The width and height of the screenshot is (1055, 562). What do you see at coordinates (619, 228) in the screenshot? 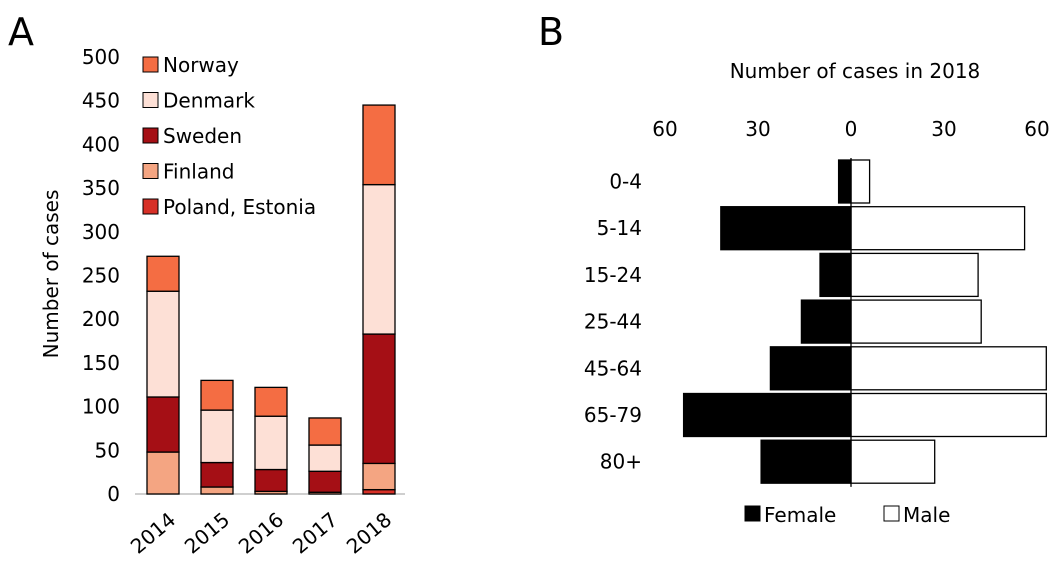
I see `panel-b-category-label: 5-14` at bounding box center [619, 228].